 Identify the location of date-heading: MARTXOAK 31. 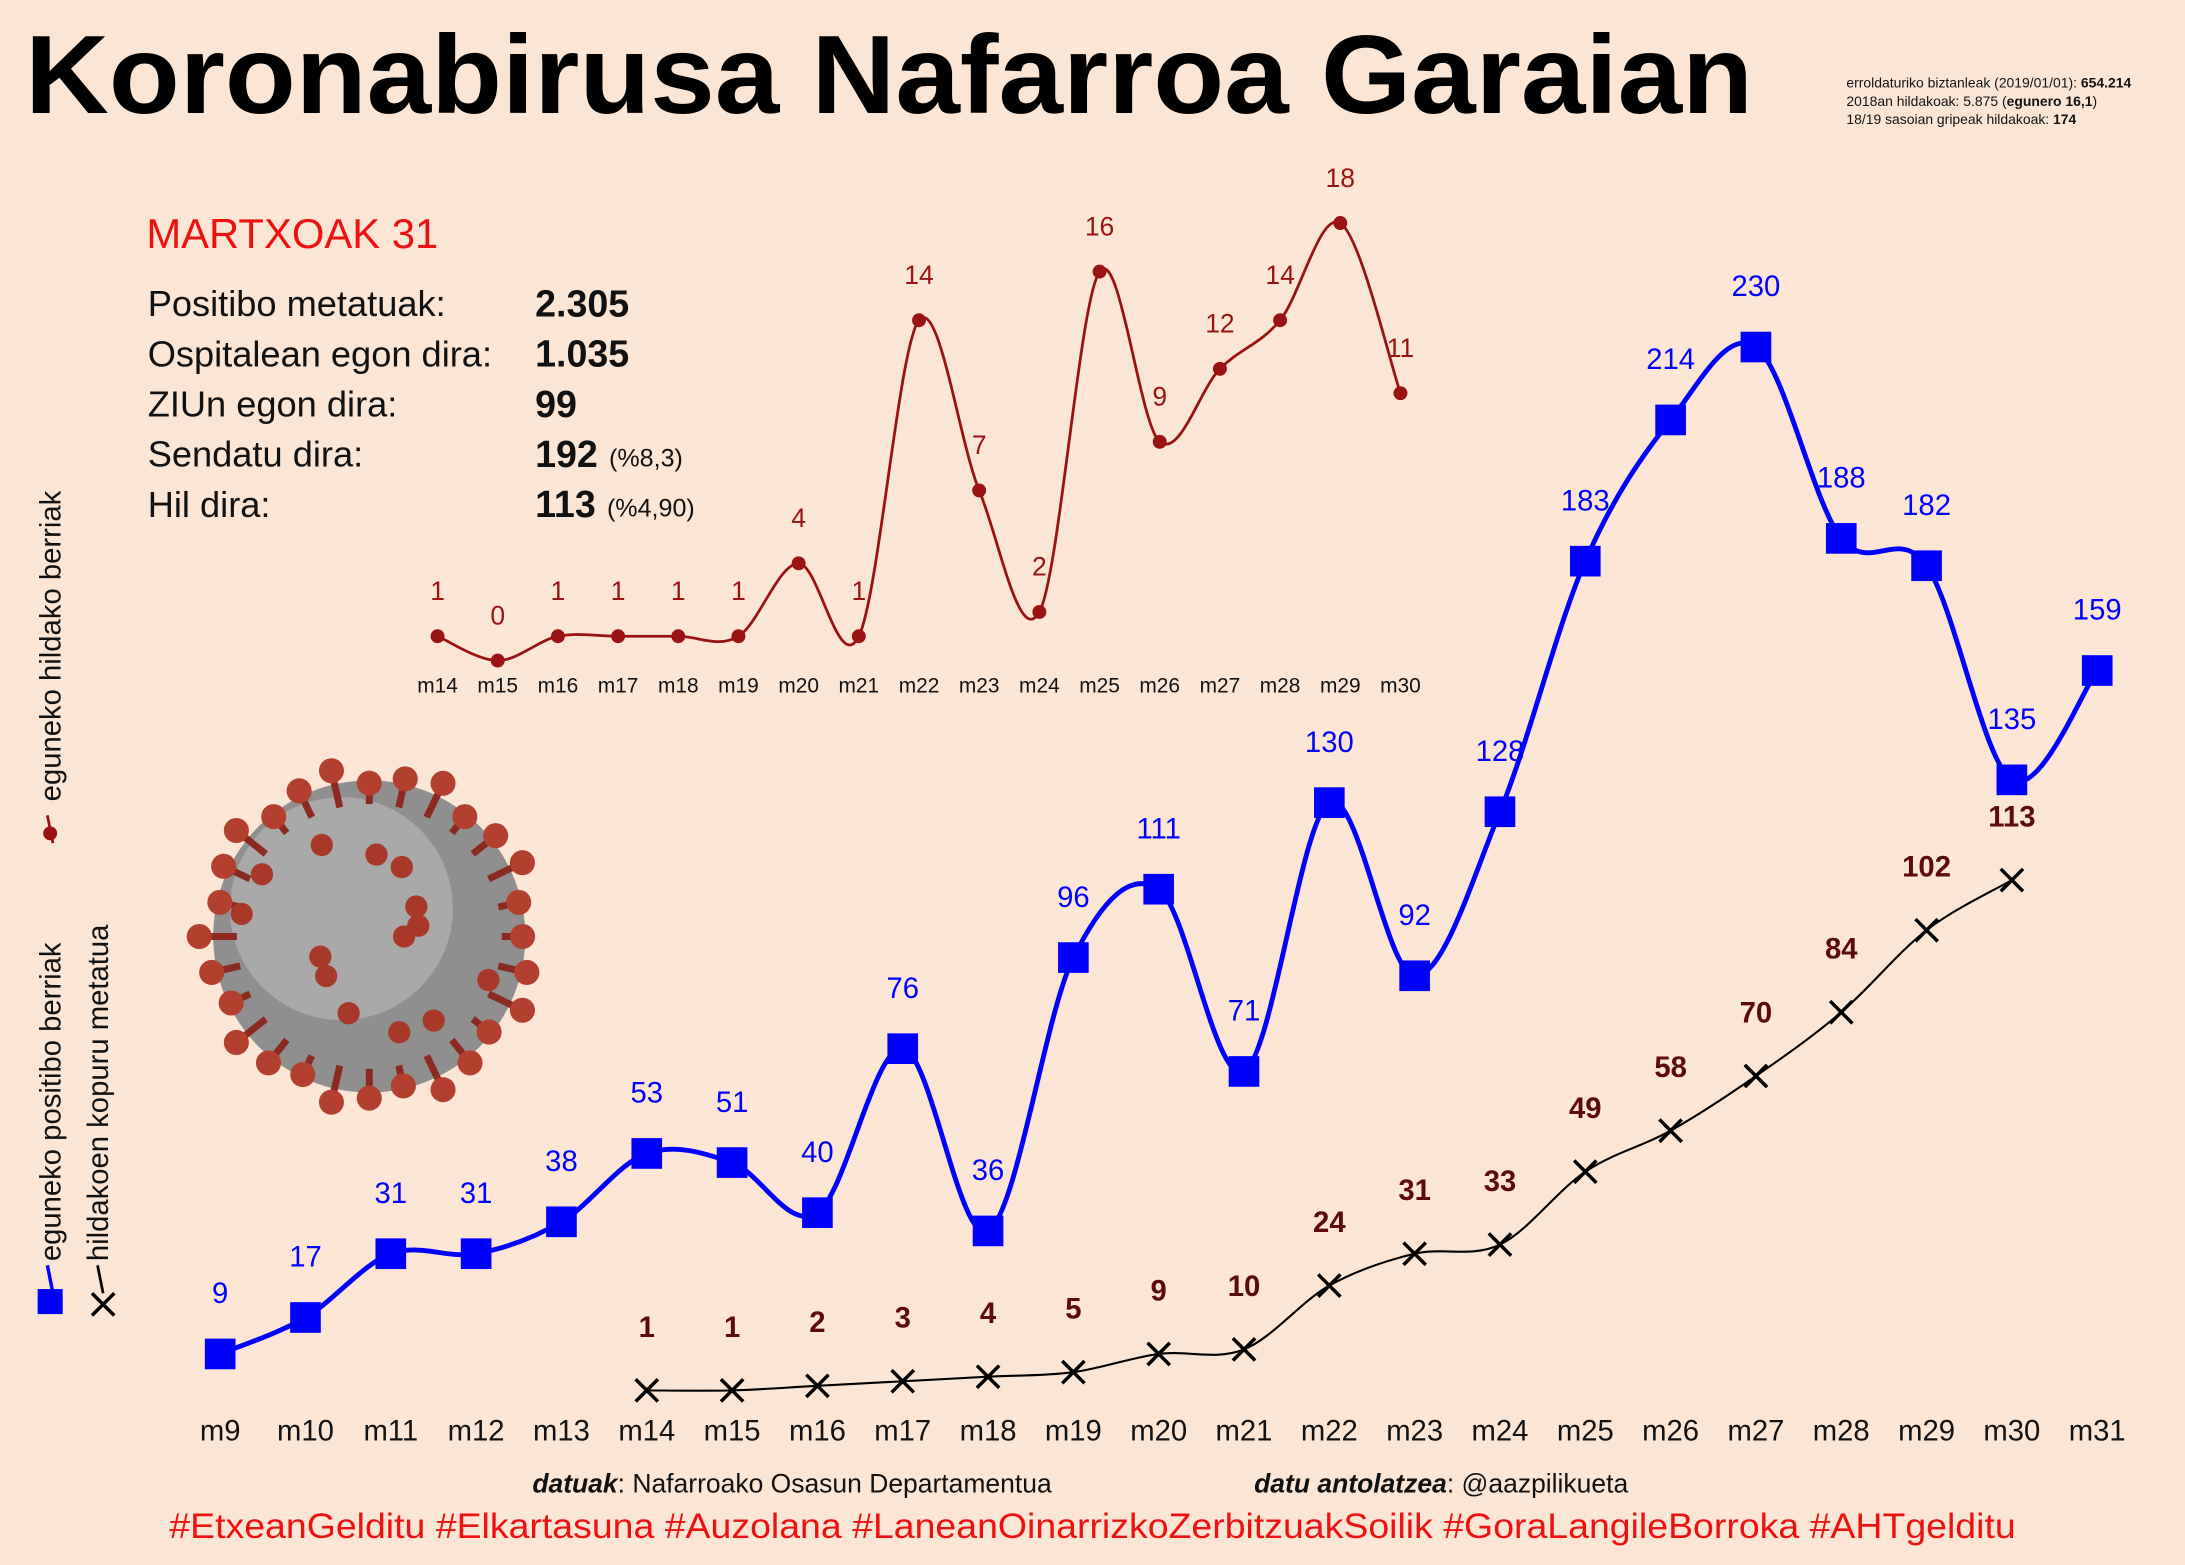
(292, 233).